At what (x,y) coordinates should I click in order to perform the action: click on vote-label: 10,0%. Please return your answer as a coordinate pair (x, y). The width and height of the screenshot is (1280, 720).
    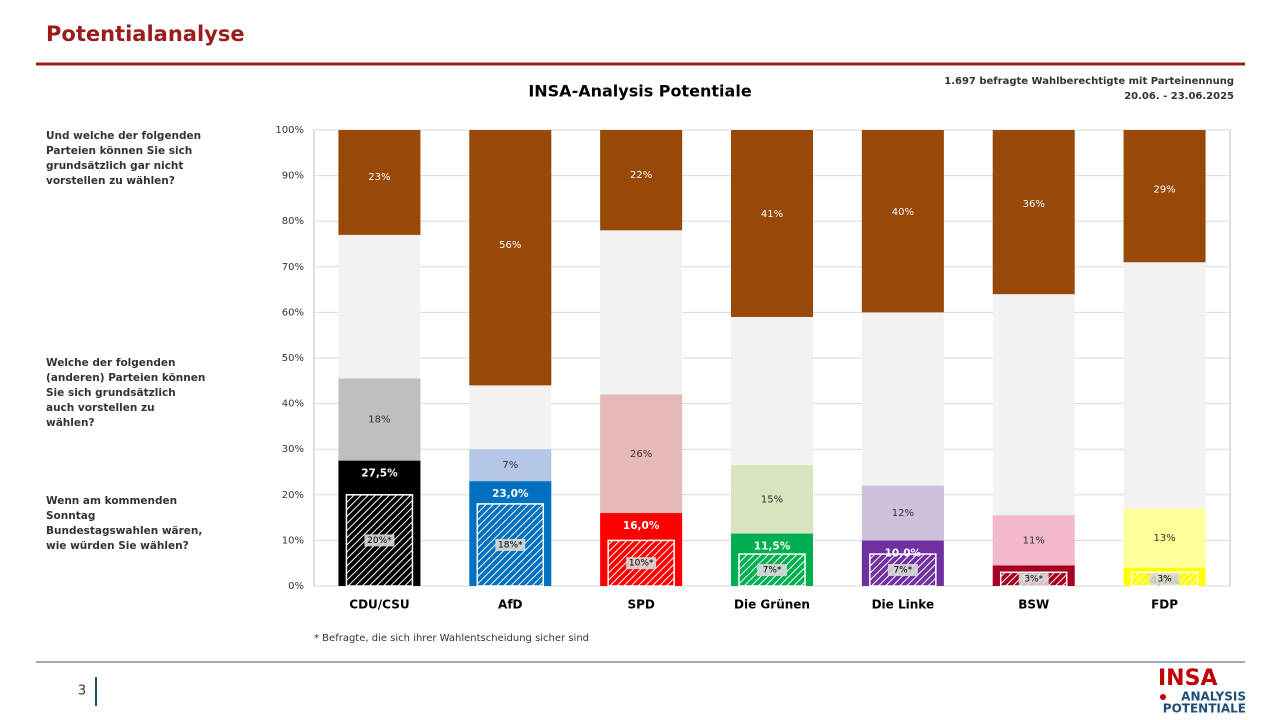
    Looking at the image, I should click on (903, 553).